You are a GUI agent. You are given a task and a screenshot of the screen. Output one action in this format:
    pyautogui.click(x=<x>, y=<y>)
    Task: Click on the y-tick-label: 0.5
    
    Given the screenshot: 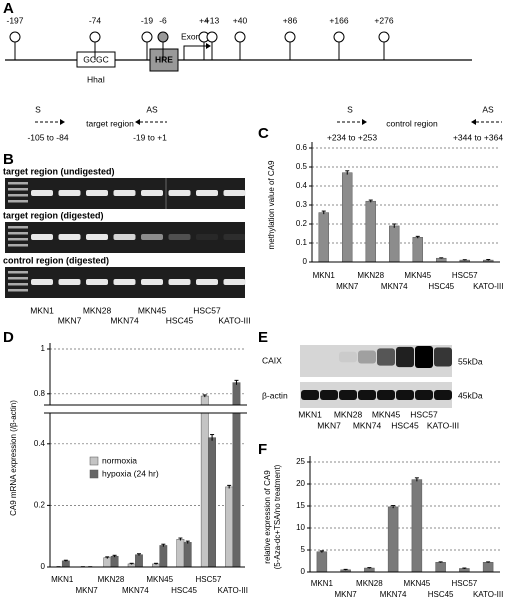 What is the action you would take?
    pyautogui.click(x=302, y=166)
    